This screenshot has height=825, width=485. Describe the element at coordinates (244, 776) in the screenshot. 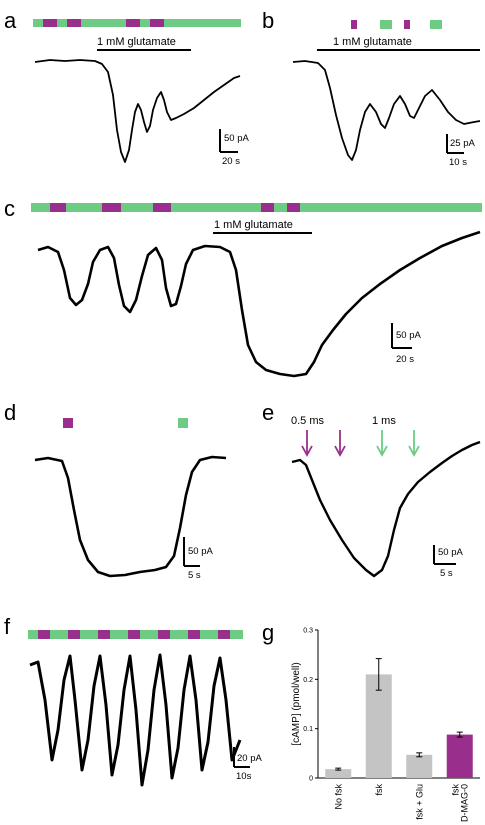

I see `scale-label-x: 10s` at that location.